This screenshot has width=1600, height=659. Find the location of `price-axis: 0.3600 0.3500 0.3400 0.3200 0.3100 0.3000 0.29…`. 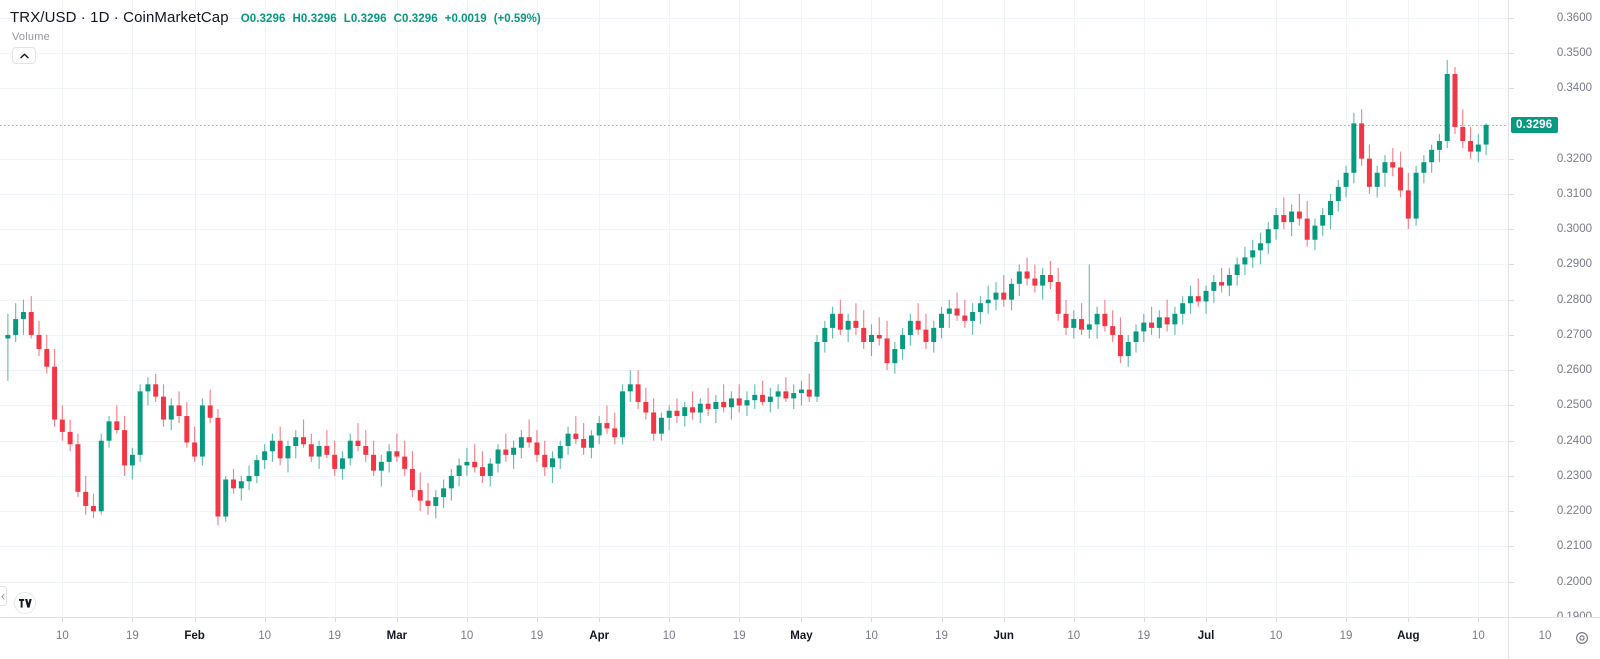

price-axis: 0.3600 0.3500 0.3400 0.3200 0.3100 0.3000 0.29… is located at coordinates (1554, 311).